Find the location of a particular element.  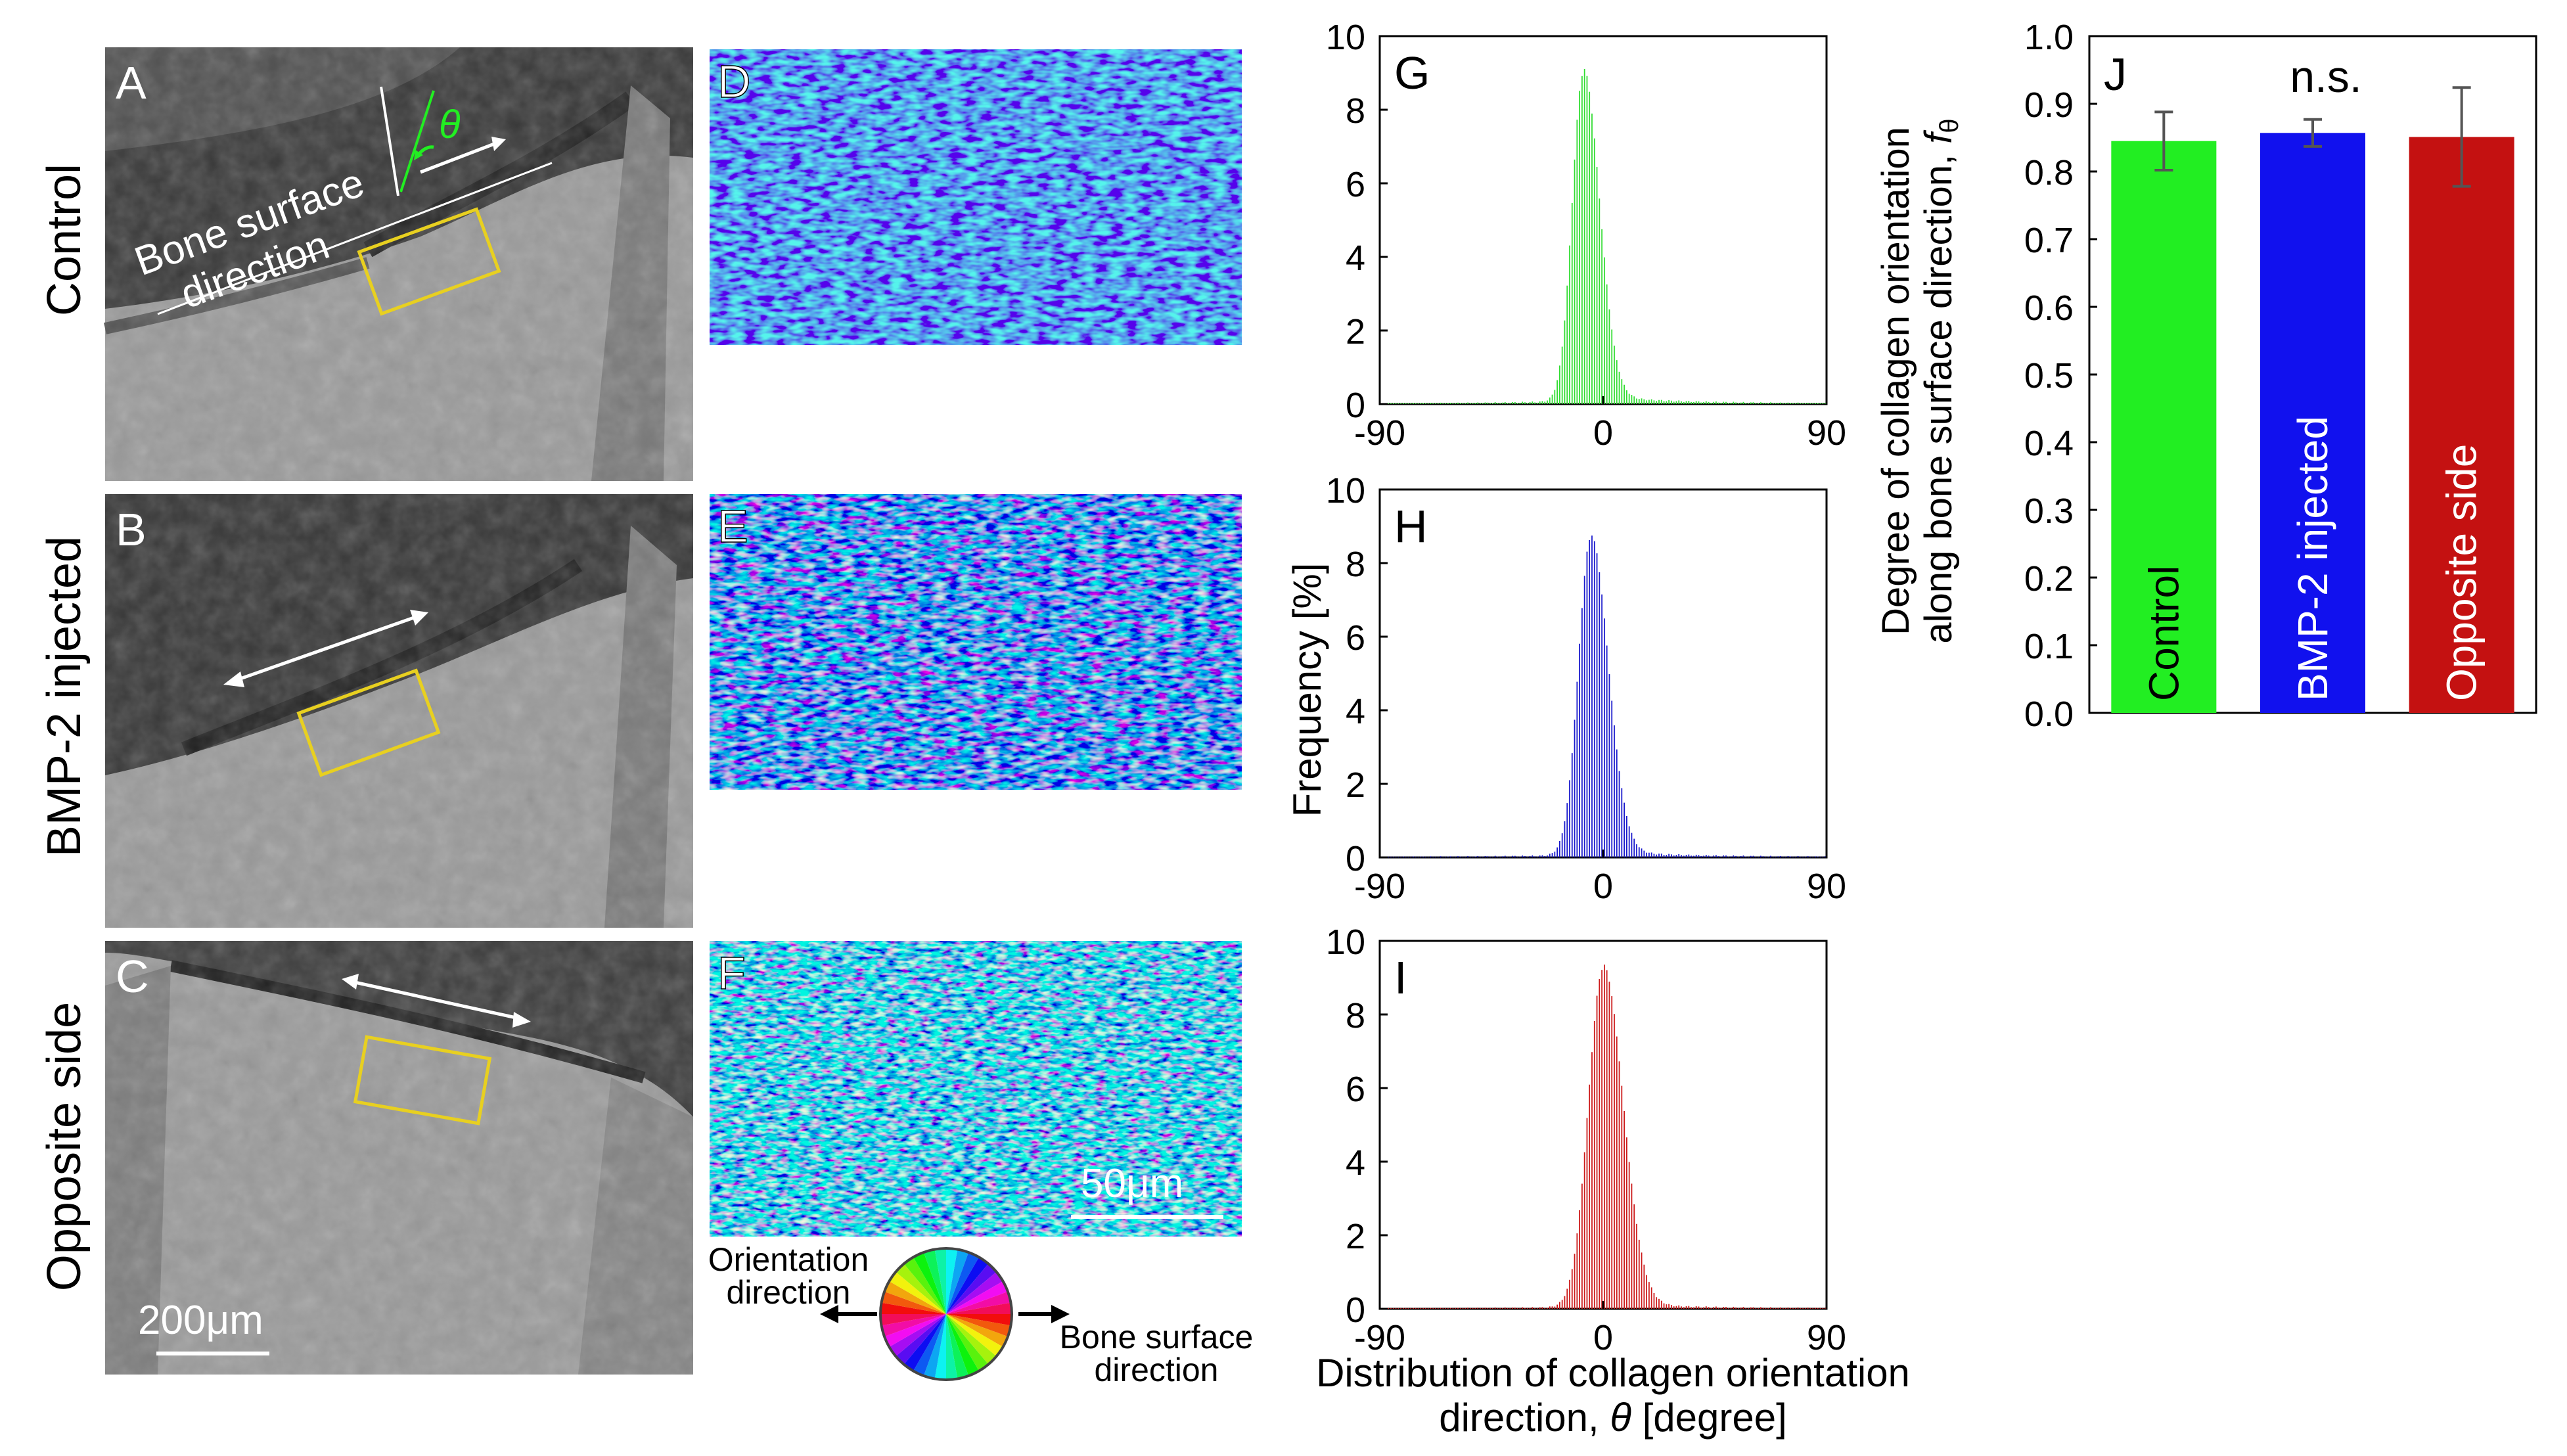

bar-category-label: BMP-2 injected is located at coordinates (2312, 558).